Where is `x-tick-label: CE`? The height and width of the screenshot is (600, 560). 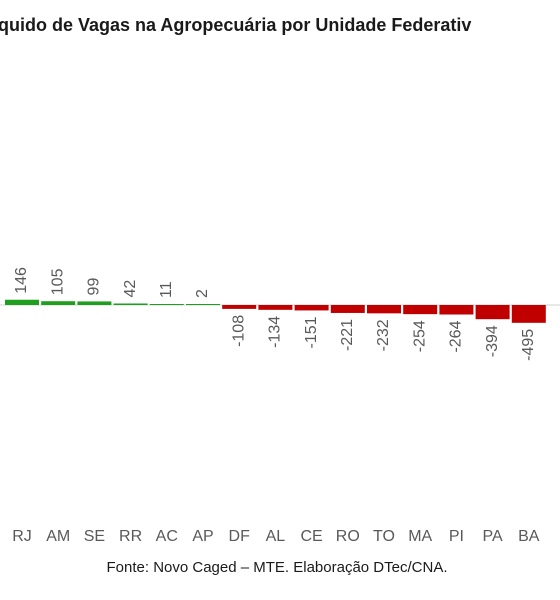
x-tick-label: CE is located at coordinates (311, 536).